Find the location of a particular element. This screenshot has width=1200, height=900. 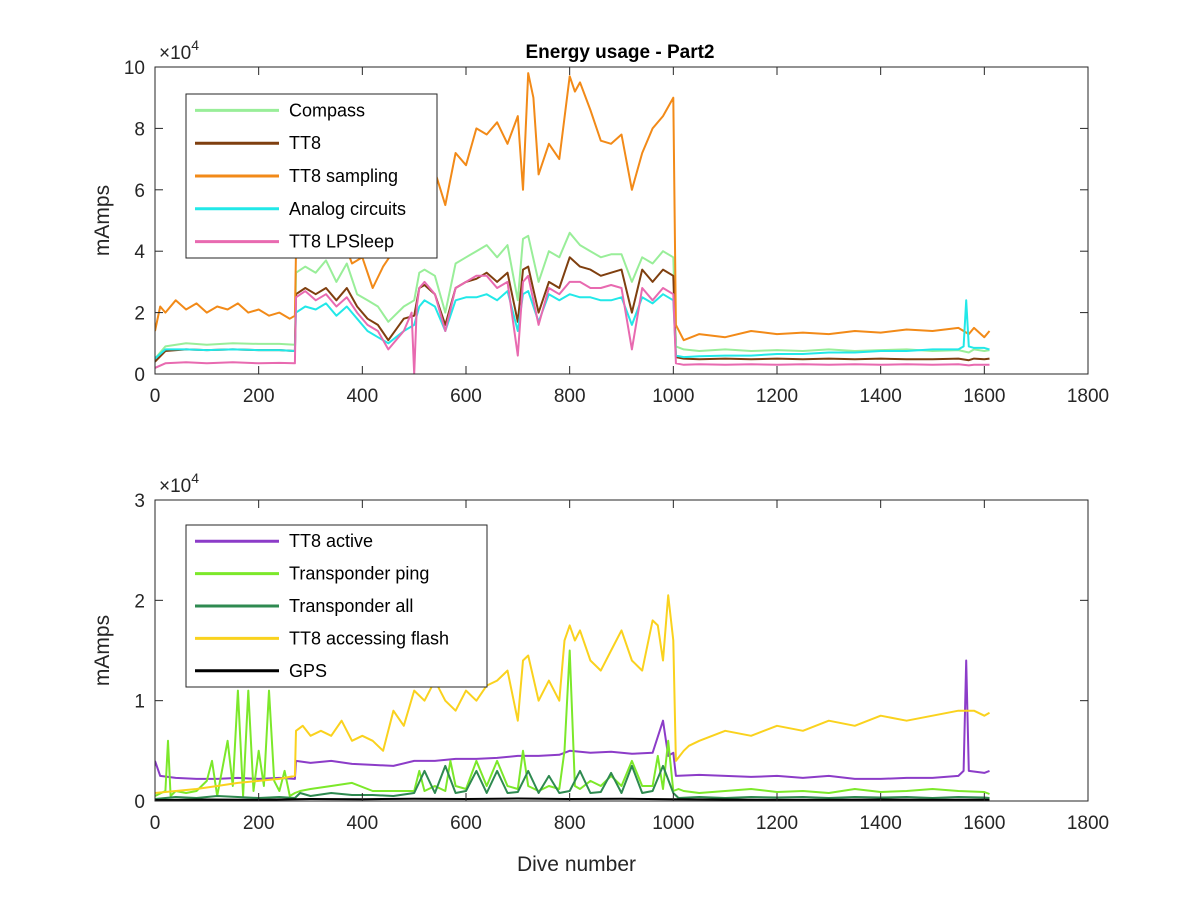

legend-label: TT8 active is located at coordinates (331, 541).